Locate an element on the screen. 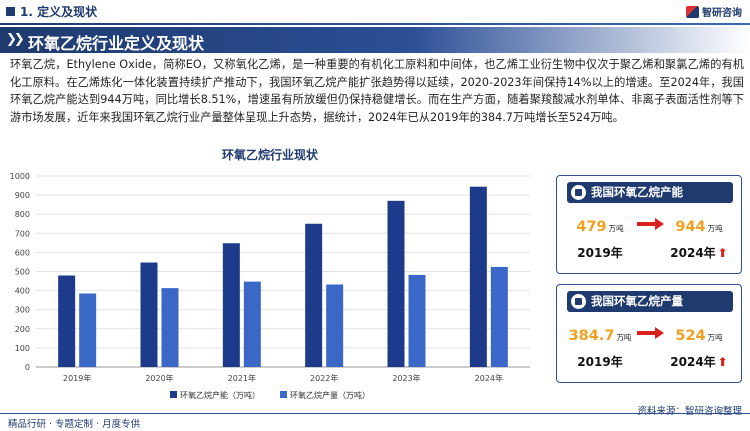  y-tick-label: 800 is located at coordinates (22, 214).